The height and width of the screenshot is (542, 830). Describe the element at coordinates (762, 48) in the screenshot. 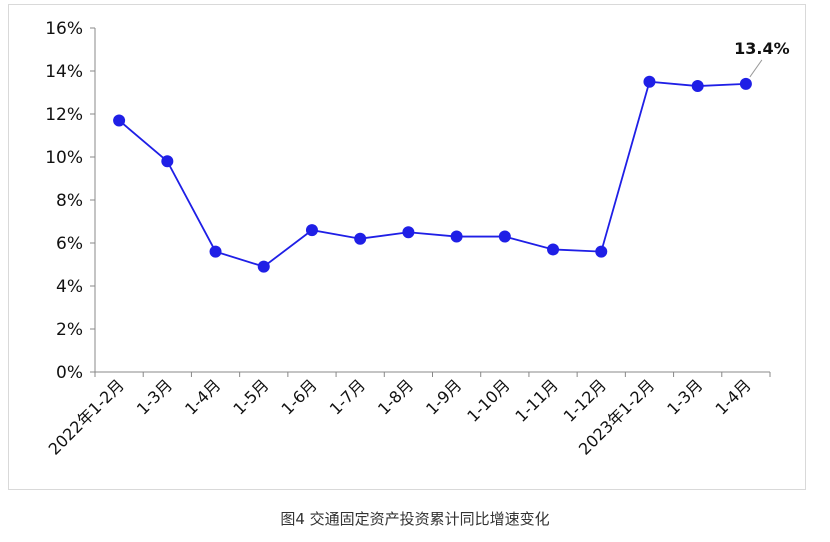

I see `callout-label: 13.4%` at that location.